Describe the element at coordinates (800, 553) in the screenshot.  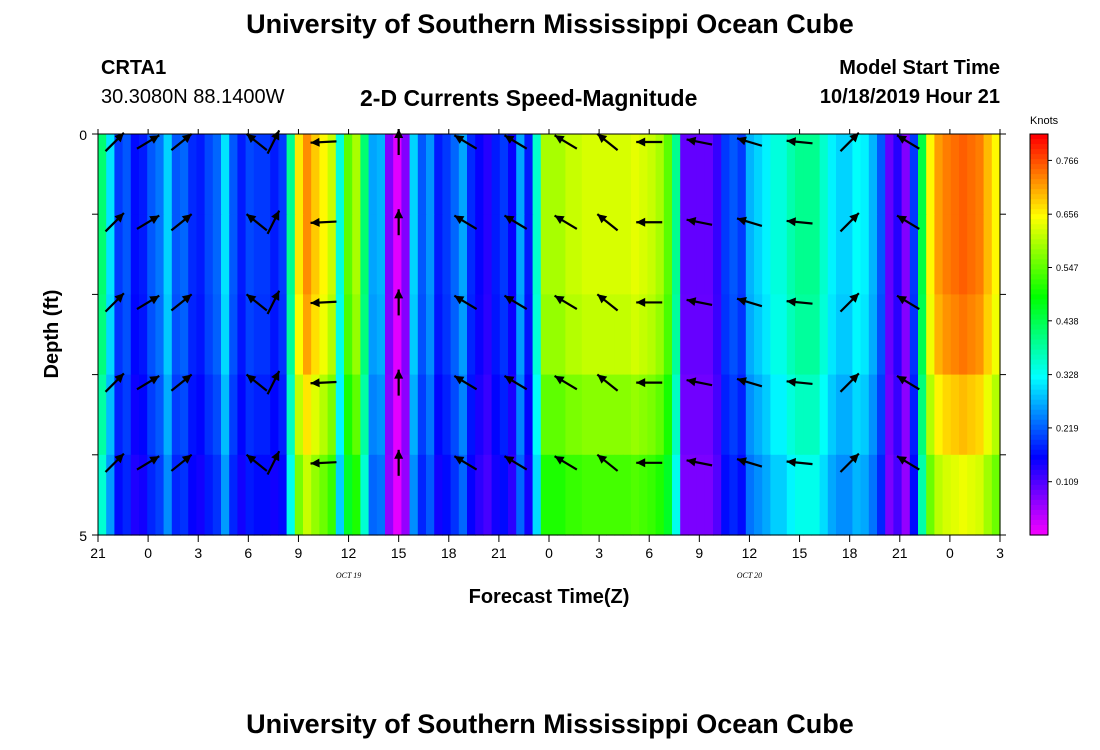
I see `x-tick-label: 15` at that location.